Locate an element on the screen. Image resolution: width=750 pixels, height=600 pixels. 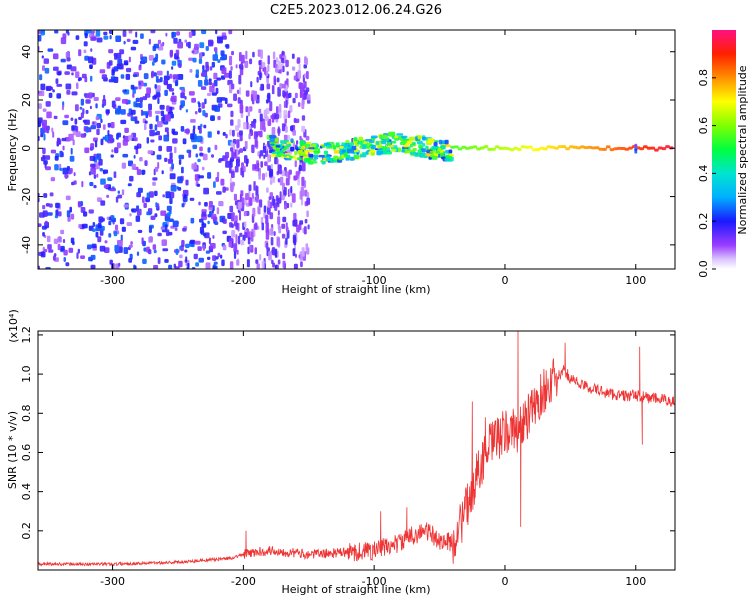
spectrogram-x-tick-label: 0 is located at coordinates (504, 280).